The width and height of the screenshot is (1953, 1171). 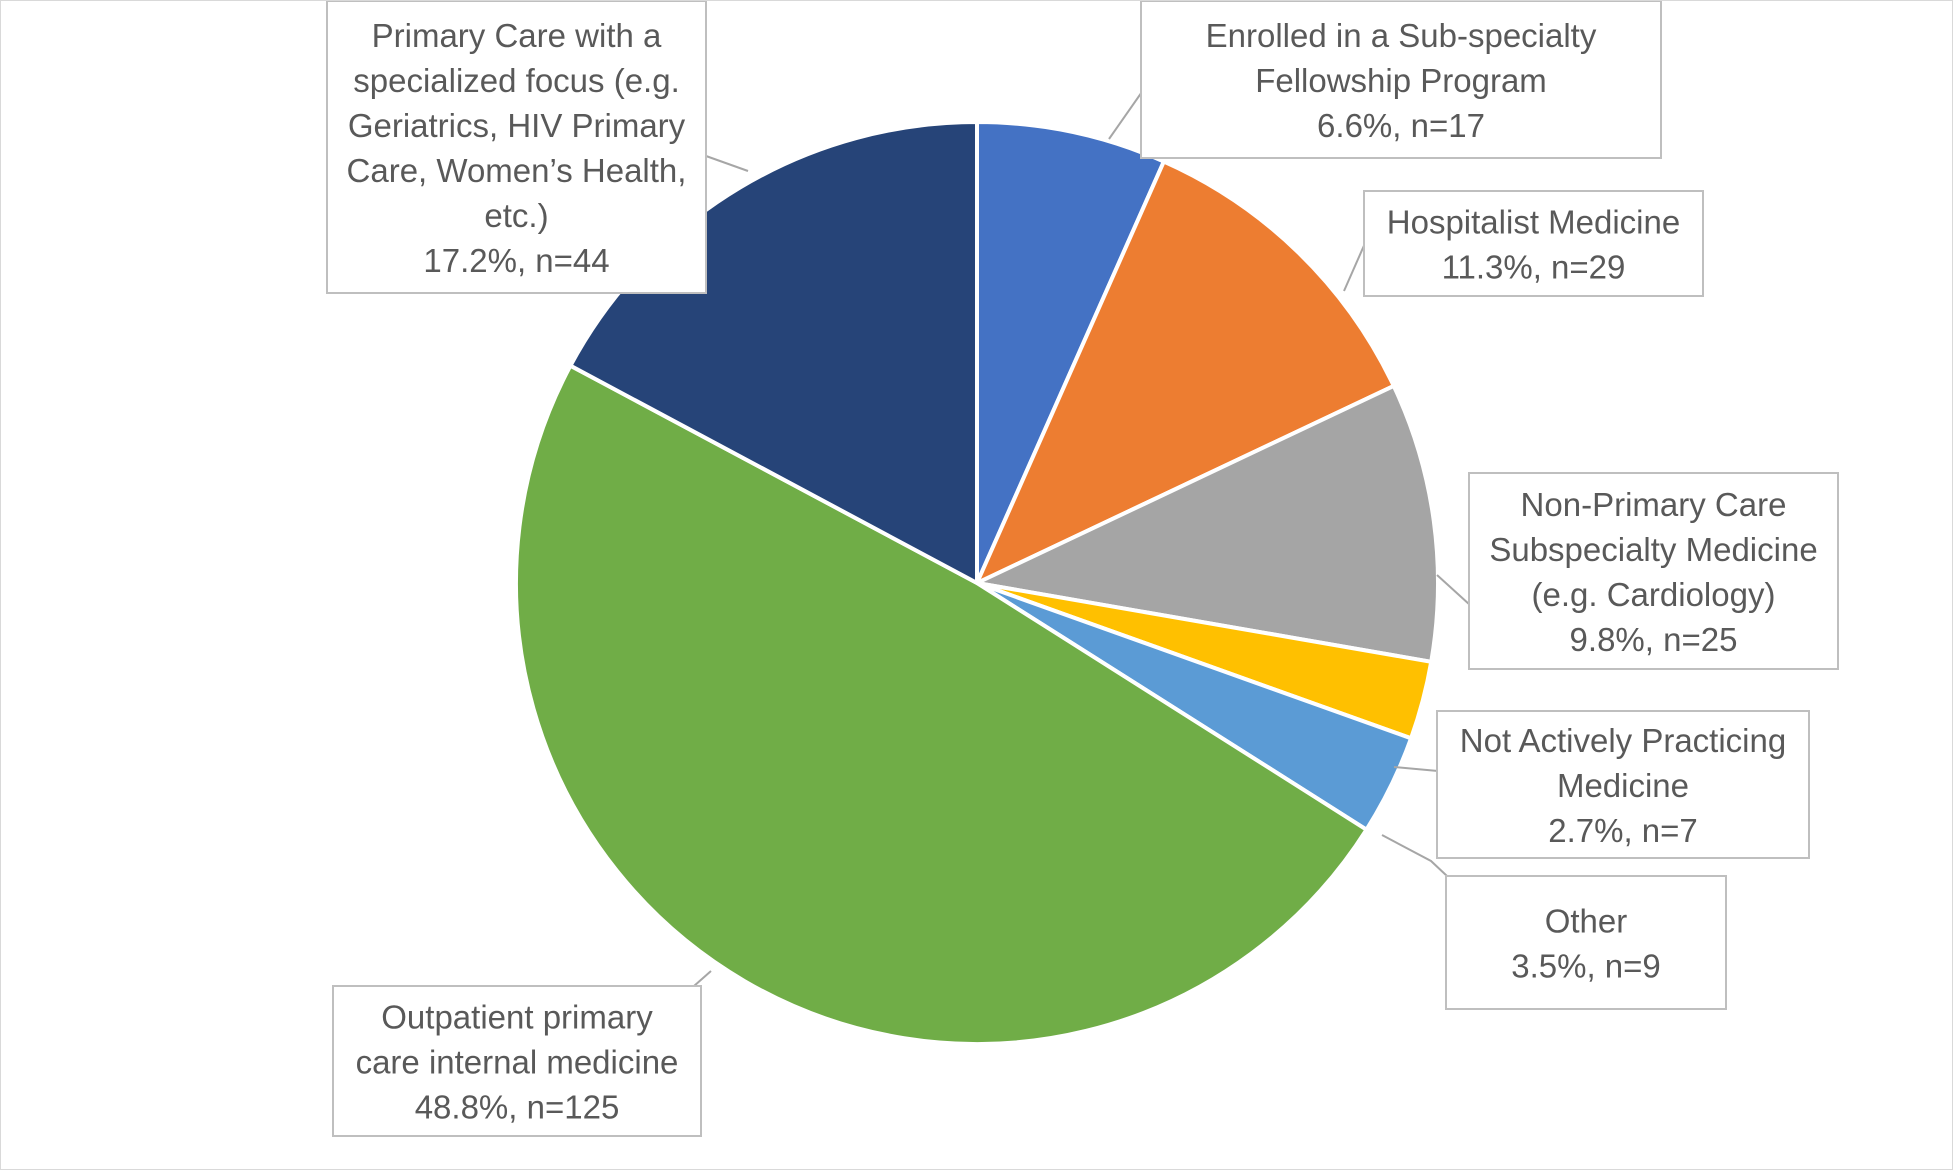 I want to click on data-label-4: Not Actively Practicing Medicine 2.7%, n=7, so click(x=1623, y=784).